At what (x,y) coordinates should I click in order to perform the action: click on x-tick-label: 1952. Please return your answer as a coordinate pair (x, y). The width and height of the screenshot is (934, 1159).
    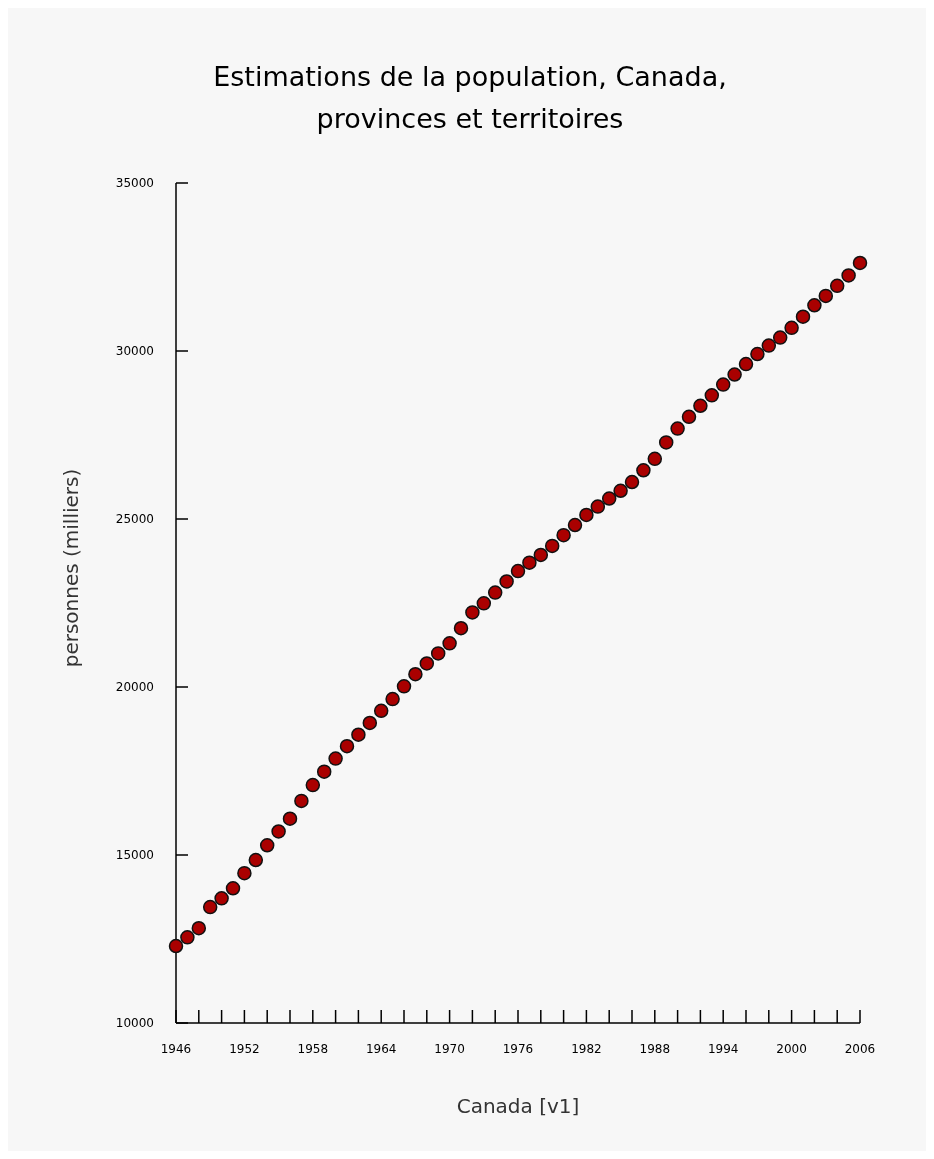
    Looking at the image, I should click on (244, 1049).